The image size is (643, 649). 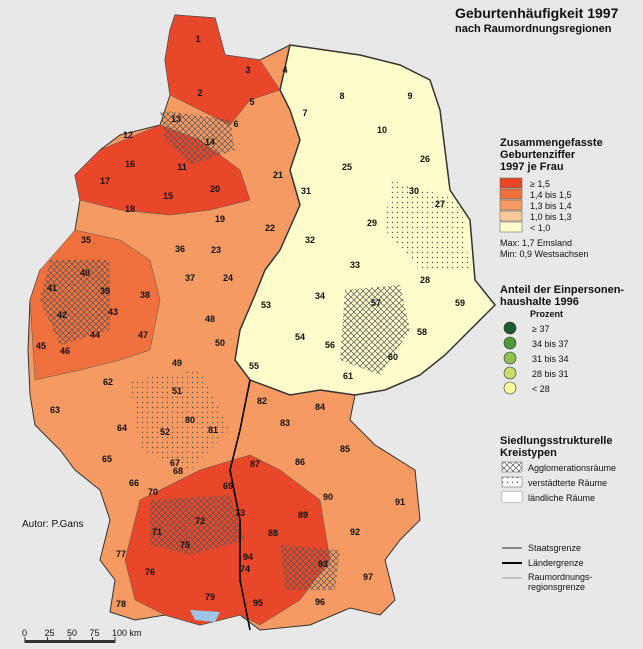 I want to click on author: Autor: P.Gans, so click(x=53, y=524).